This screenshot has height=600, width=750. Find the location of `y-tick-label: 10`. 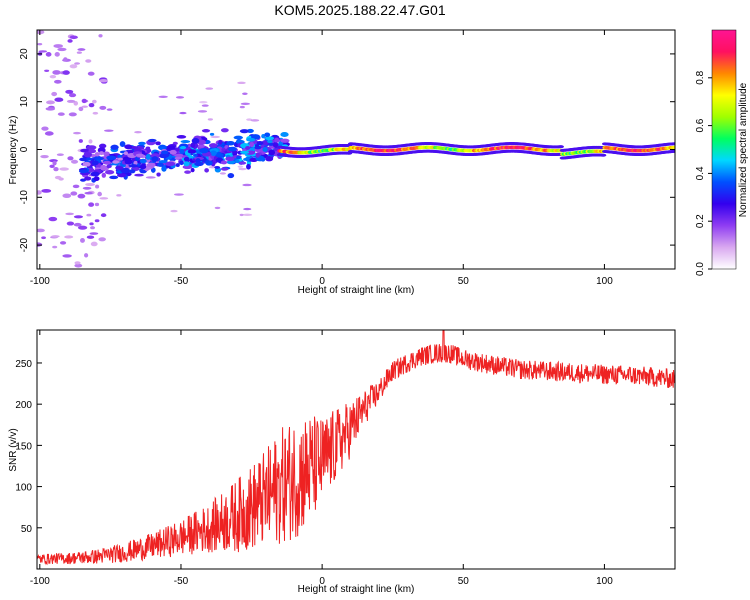

y-tick-label: 10 is located at coordinates (24, 102).